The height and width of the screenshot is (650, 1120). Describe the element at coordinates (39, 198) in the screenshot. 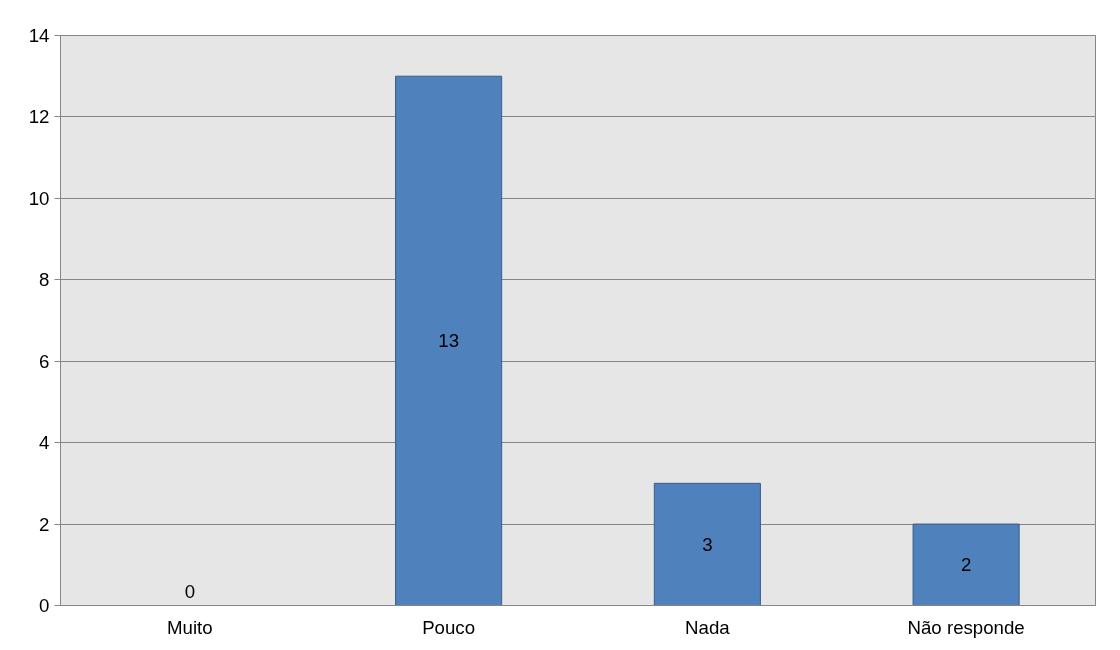

I see `y-tick-label: 10` at that location.